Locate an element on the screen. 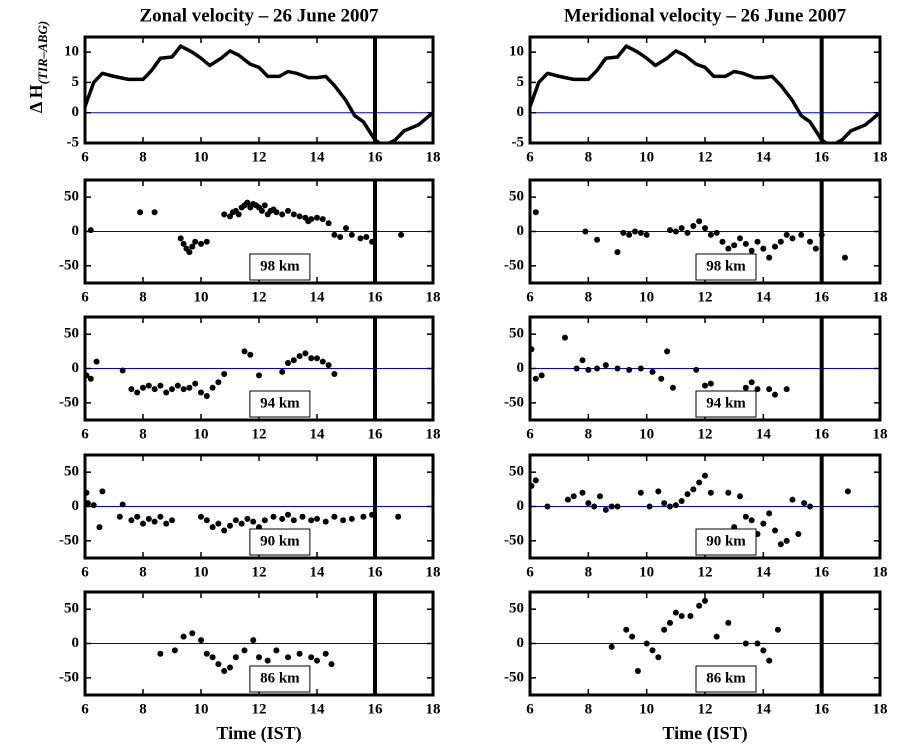  x-tick-label: 12 is located at coordinates (259, 157).